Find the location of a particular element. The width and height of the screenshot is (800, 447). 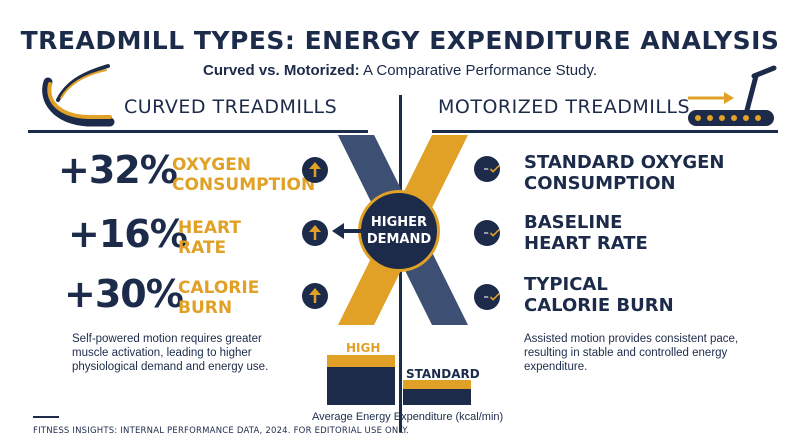

subtitle-rest: A Comparative Performance Study. is located at coordinates (478, 70).